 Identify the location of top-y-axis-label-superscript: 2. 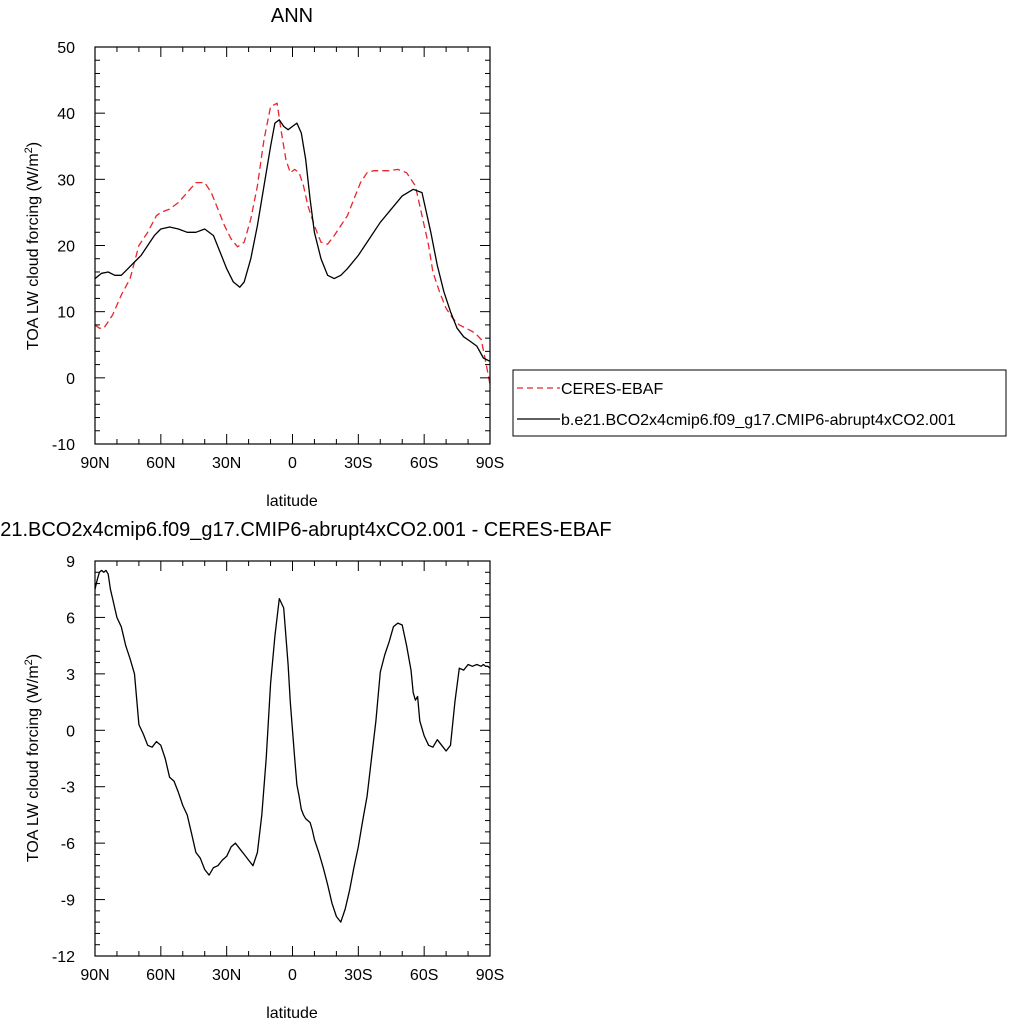
(29, 150).